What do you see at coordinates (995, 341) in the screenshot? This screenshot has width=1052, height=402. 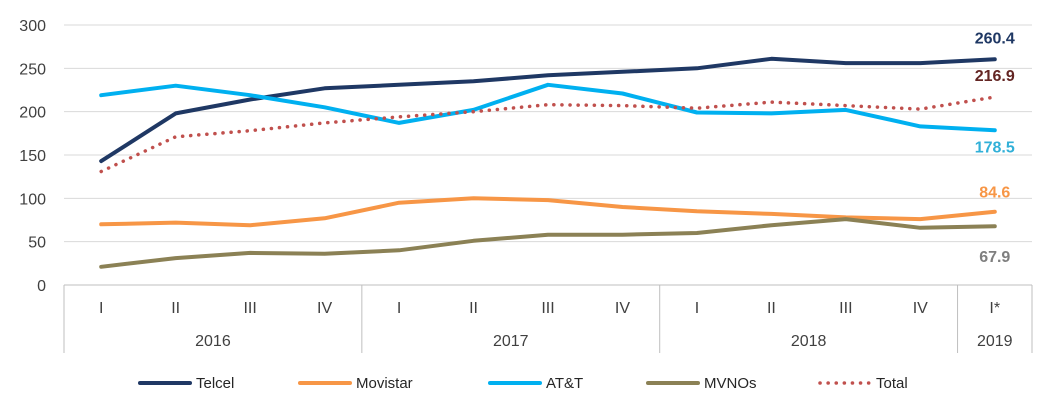 I see `x-group-label: 2019` at bounding box center [995, 341].